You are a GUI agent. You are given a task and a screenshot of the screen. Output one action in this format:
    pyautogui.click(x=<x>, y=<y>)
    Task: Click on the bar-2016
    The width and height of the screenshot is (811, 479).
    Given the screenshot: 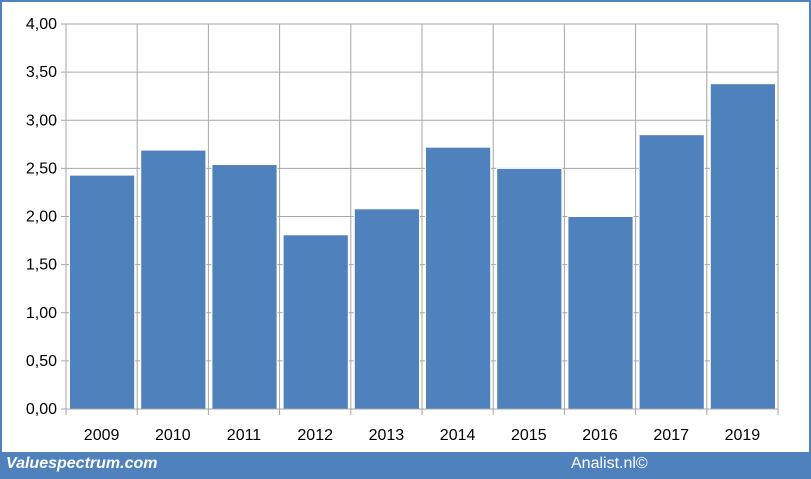 What is the action you would take?
    pyautogui.click(x=600, y=313)
    